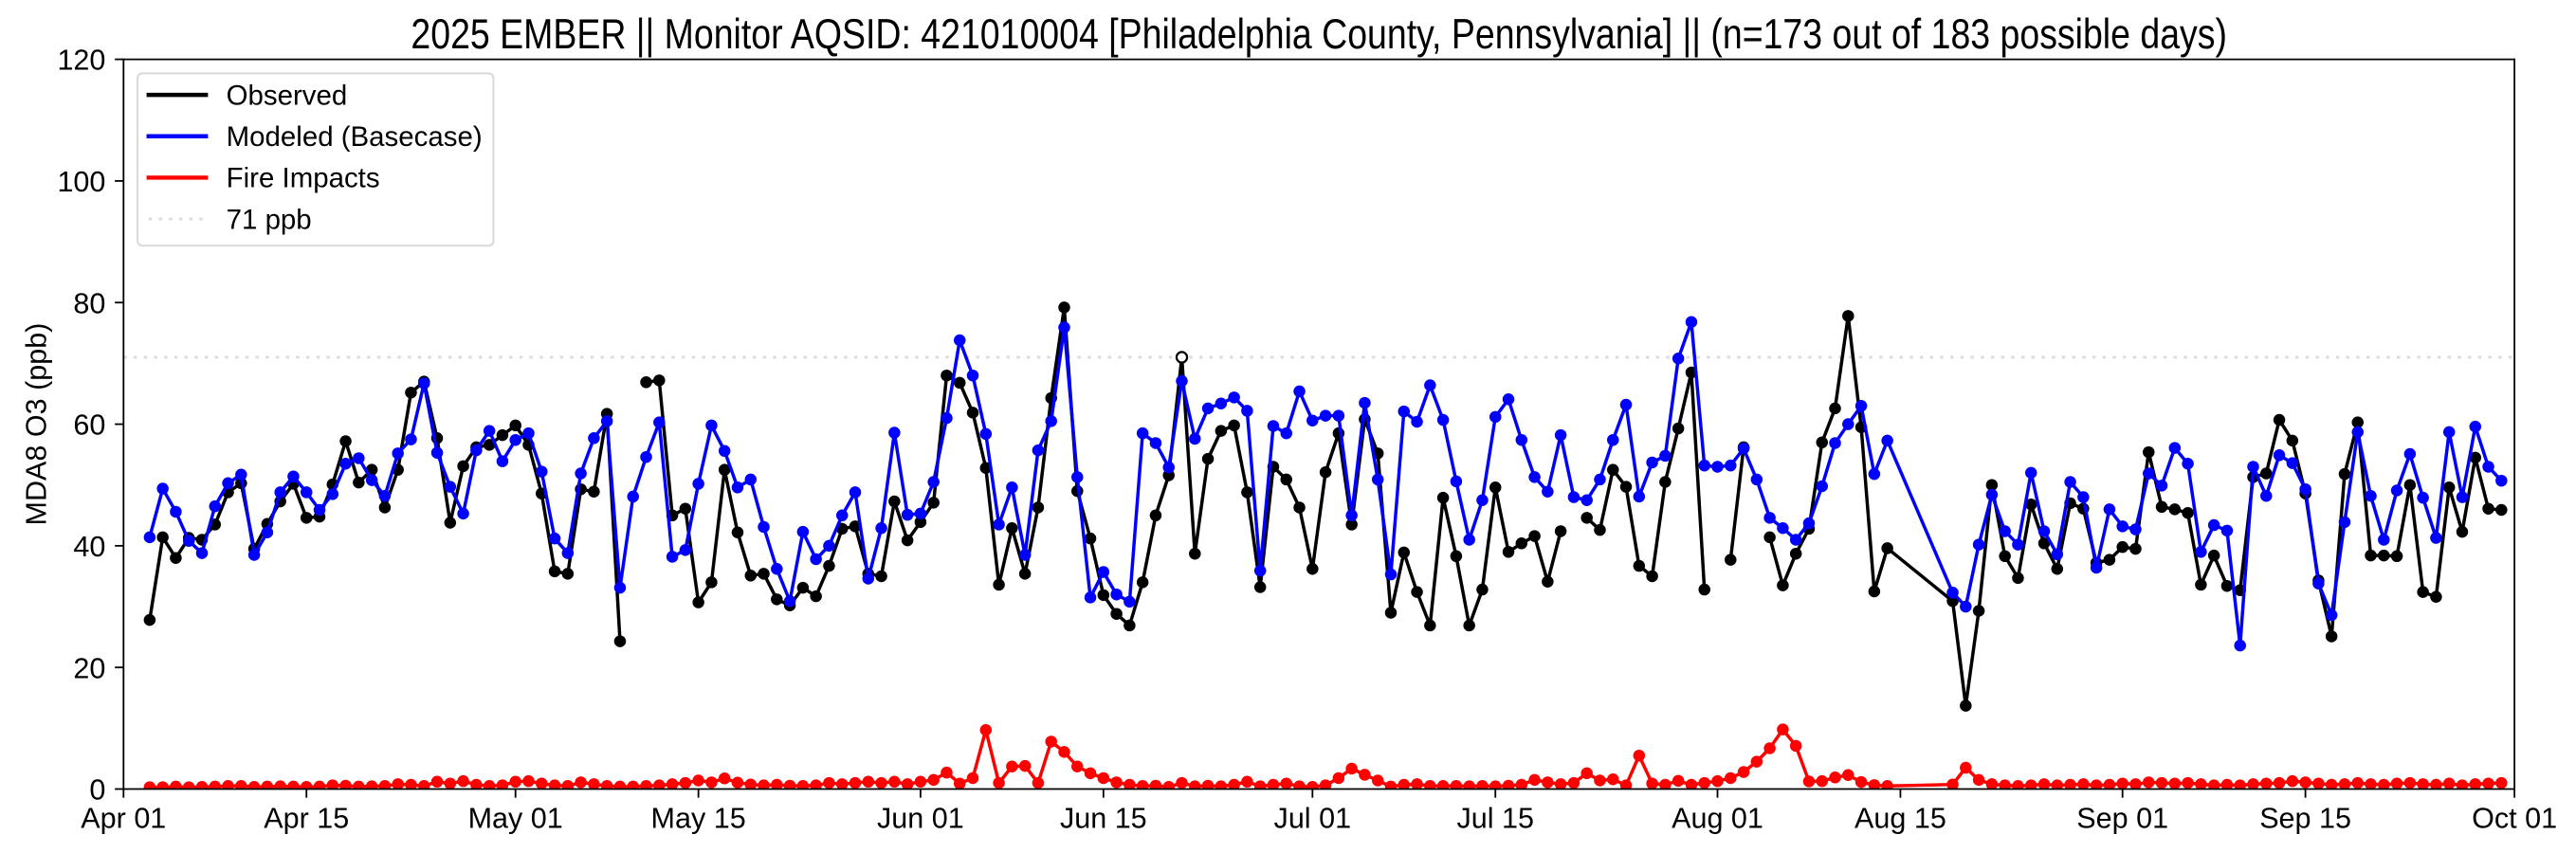 The width and height of the screenshot is (2576, 853). I want to click on svg-text: Apr 01, so click(123, 819).